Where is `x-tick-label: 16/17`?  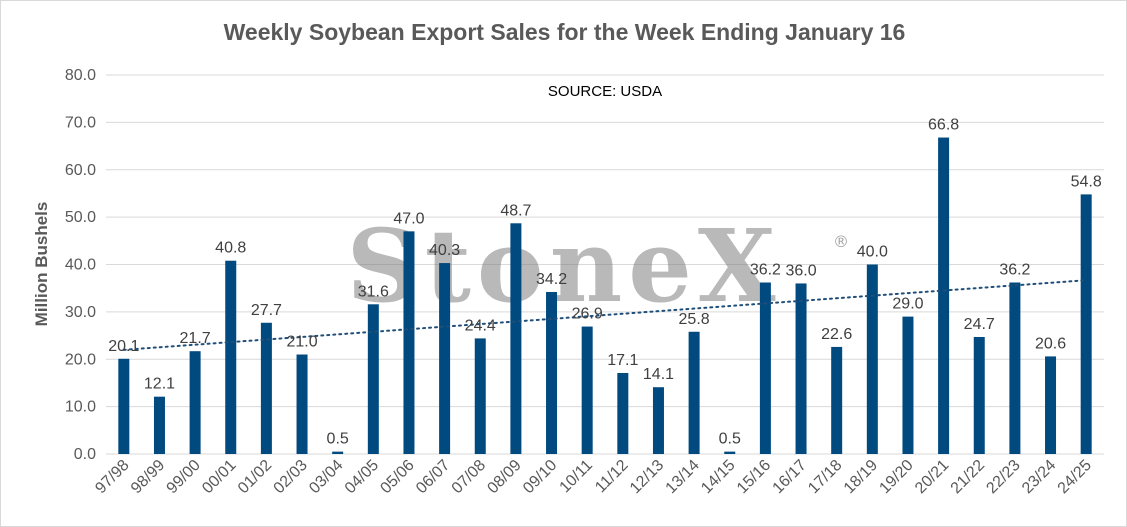
x-tick-label: 16/17 is located at coordinates (790, 477).